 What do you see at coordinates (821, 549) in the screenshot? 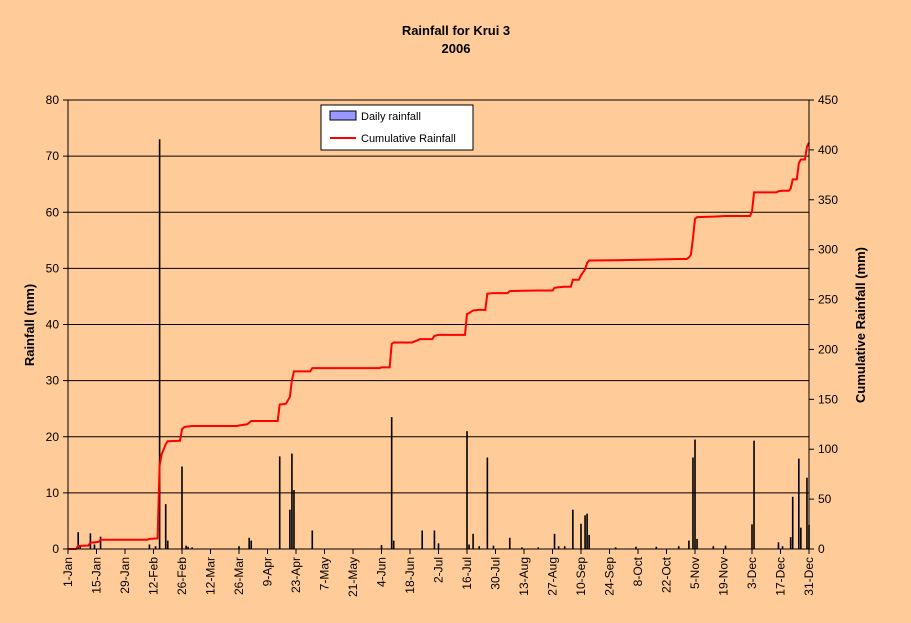
I see `y2-tick-label: 0` at bounding box center [821, 549].